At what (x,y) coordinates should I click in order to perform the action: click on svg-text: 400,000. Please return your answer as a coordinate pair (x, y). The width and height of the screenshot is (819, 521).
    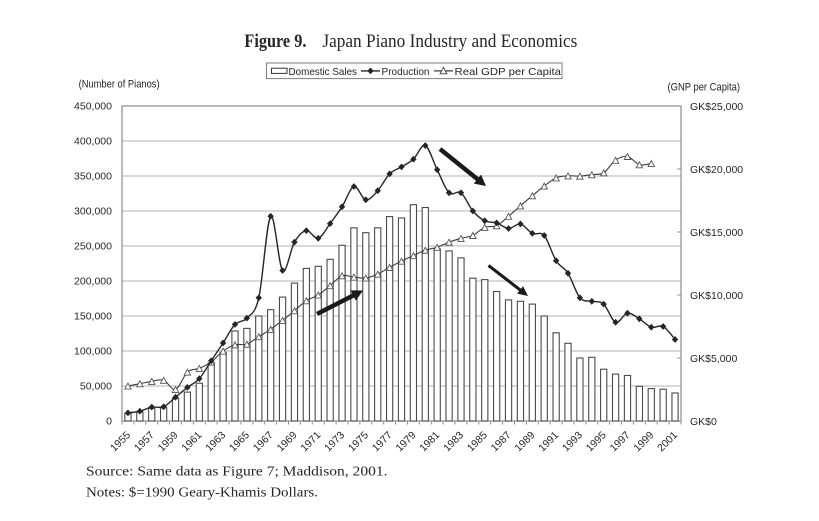
    Looking at the image, I should click on (93, 142).